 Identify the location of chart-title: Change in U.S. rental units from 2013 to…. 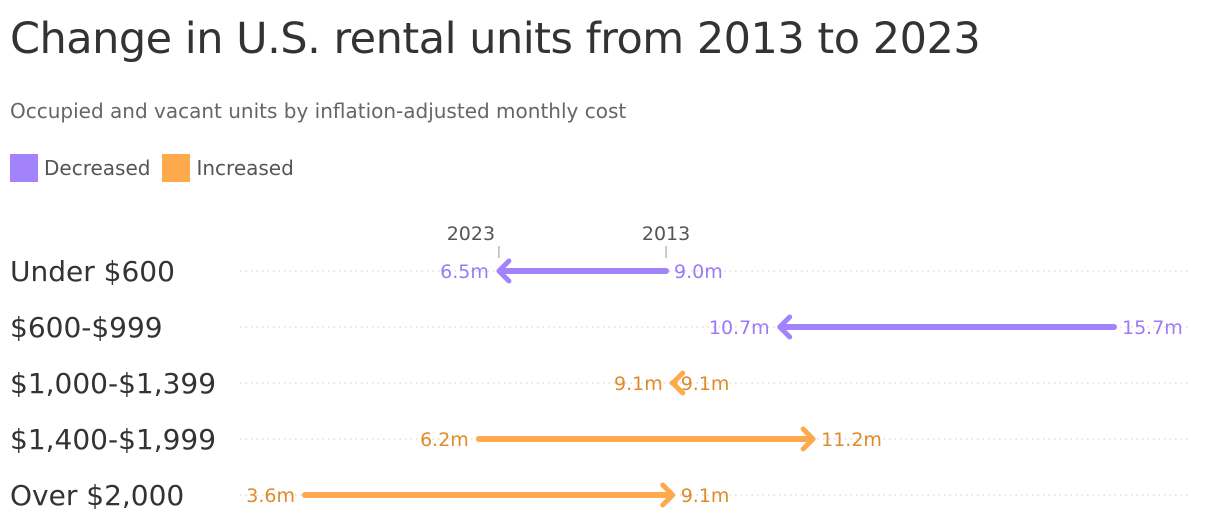
(495, 39).